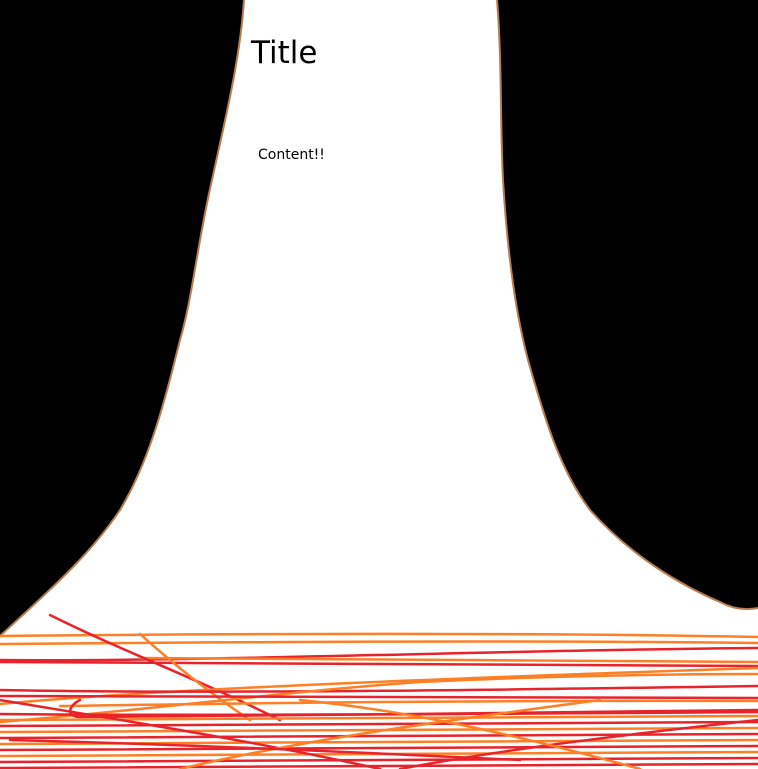  What do you see at coordinates (291, 155) in the screenshot?
I see `page-content: Content!!` at bounding box center [291, 155].